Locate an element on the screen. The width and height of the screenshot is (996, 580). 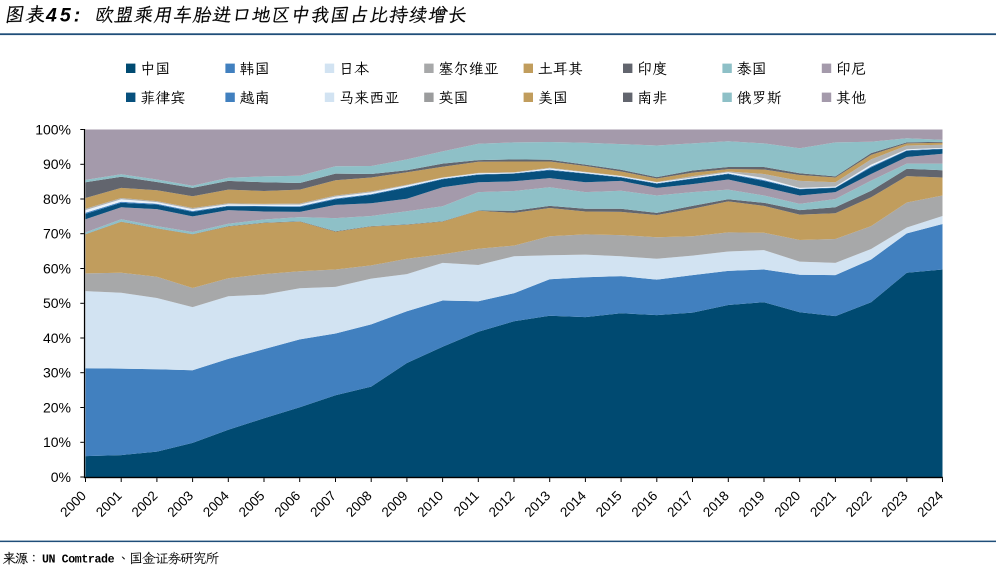
svg-text: UN Comtrade is located at coordinates (78, 560).